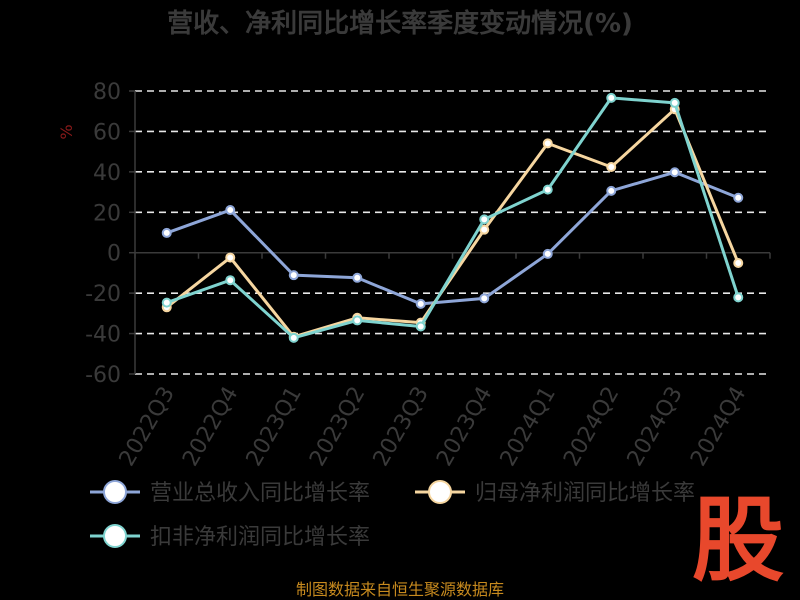 The width and height of the screenshot is (800, 600). I want to click on data-source-note: 制图数据来自恒生聚源数据库, so click(400, 589).